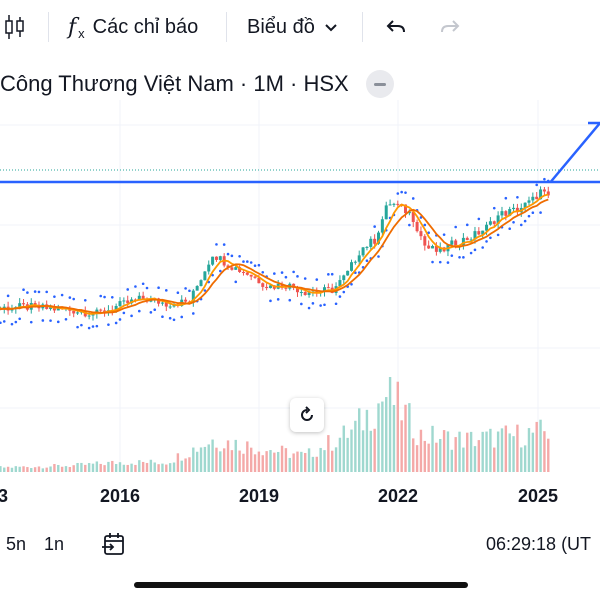 Image resolution: width=600 pixels, height=600 pixels. I want to click on x-axis-label-2016: 2016, so click(120, 496).